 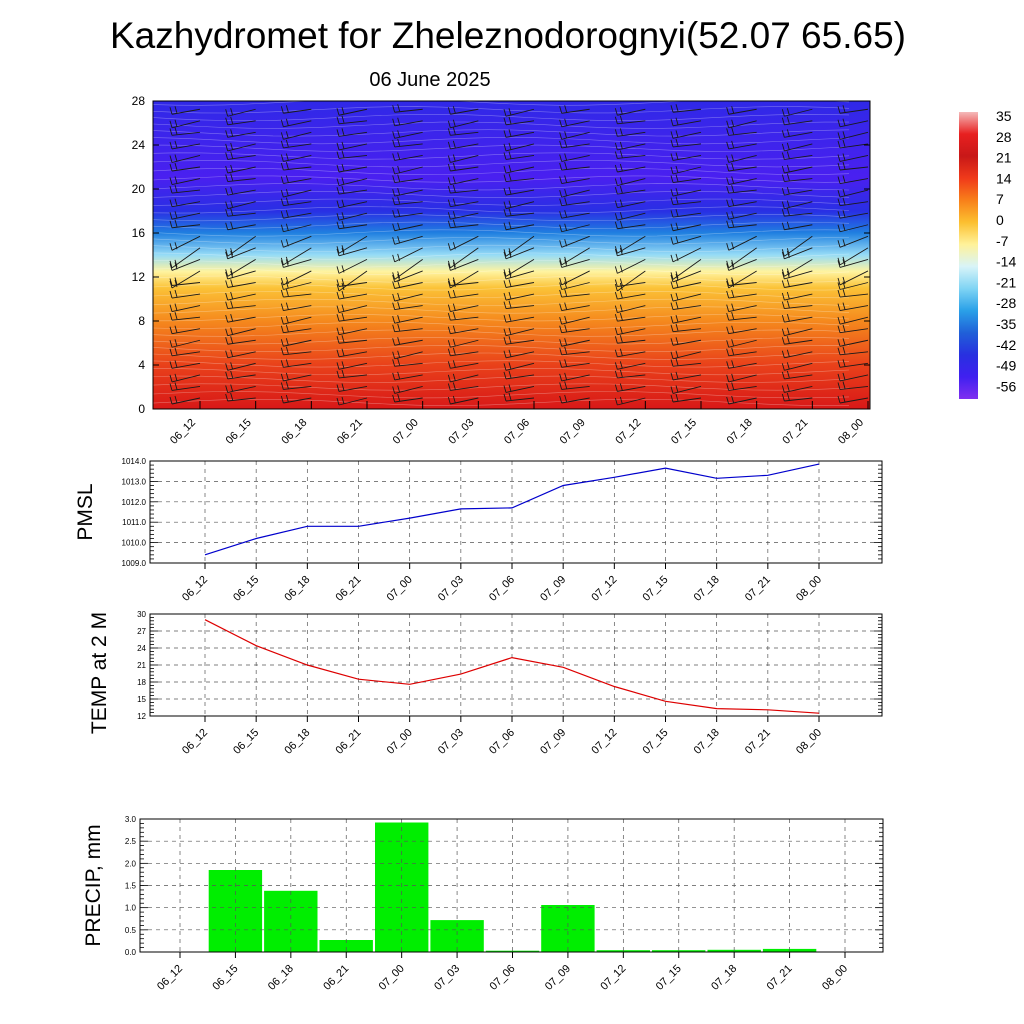 What do you see at coordinates (141, 409) in the screenshot?
I see `y-tick-label: 0` at bounding box center [141, 409].